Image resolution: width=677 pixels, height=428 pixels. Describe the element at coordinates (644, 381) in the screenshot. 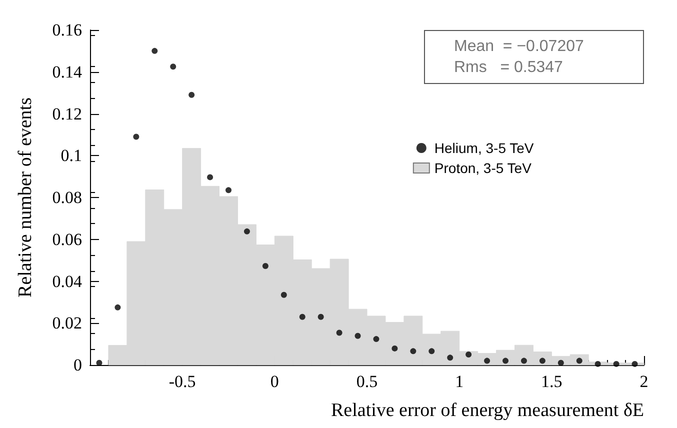

I see `x-tick-label: 2` at that location.